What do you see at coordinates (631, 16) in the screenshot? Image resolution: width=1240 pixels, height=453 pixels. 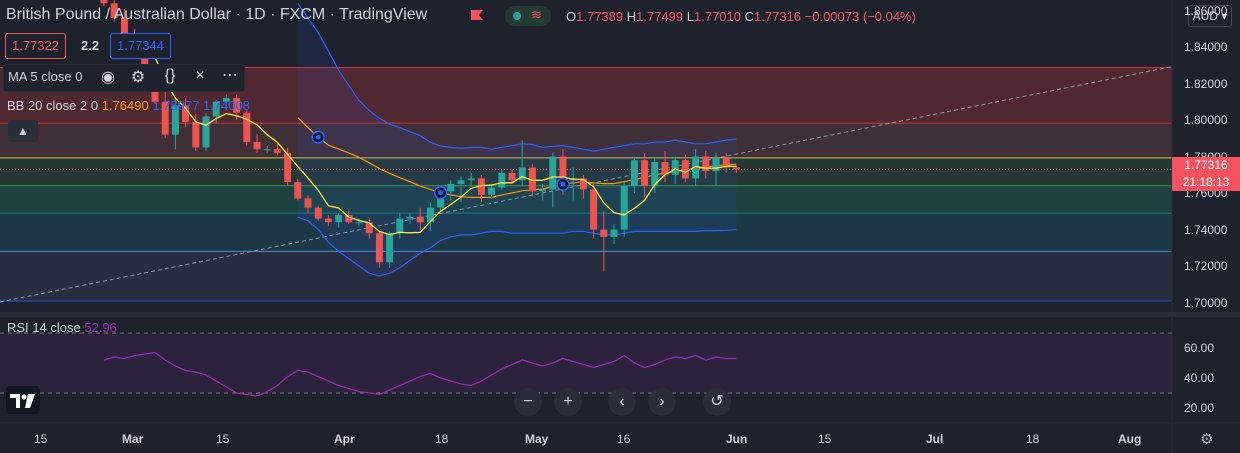 I see `high-label: H` at bounding box center [631, 16].